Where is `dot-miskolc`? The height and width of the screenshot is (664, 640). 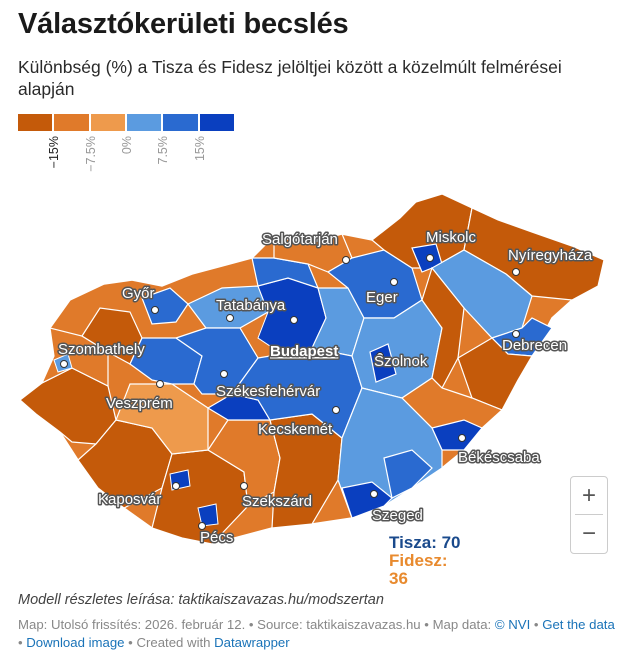
dot-miskolc is located at coordinates (430, 258).